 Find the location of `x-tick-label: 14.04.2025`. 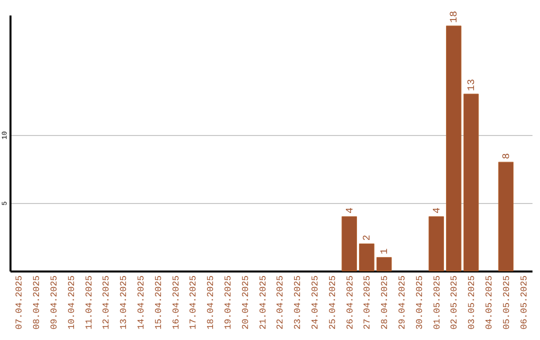

x-tick-label: 14.04.2025 is located at coordinates (141, 303).